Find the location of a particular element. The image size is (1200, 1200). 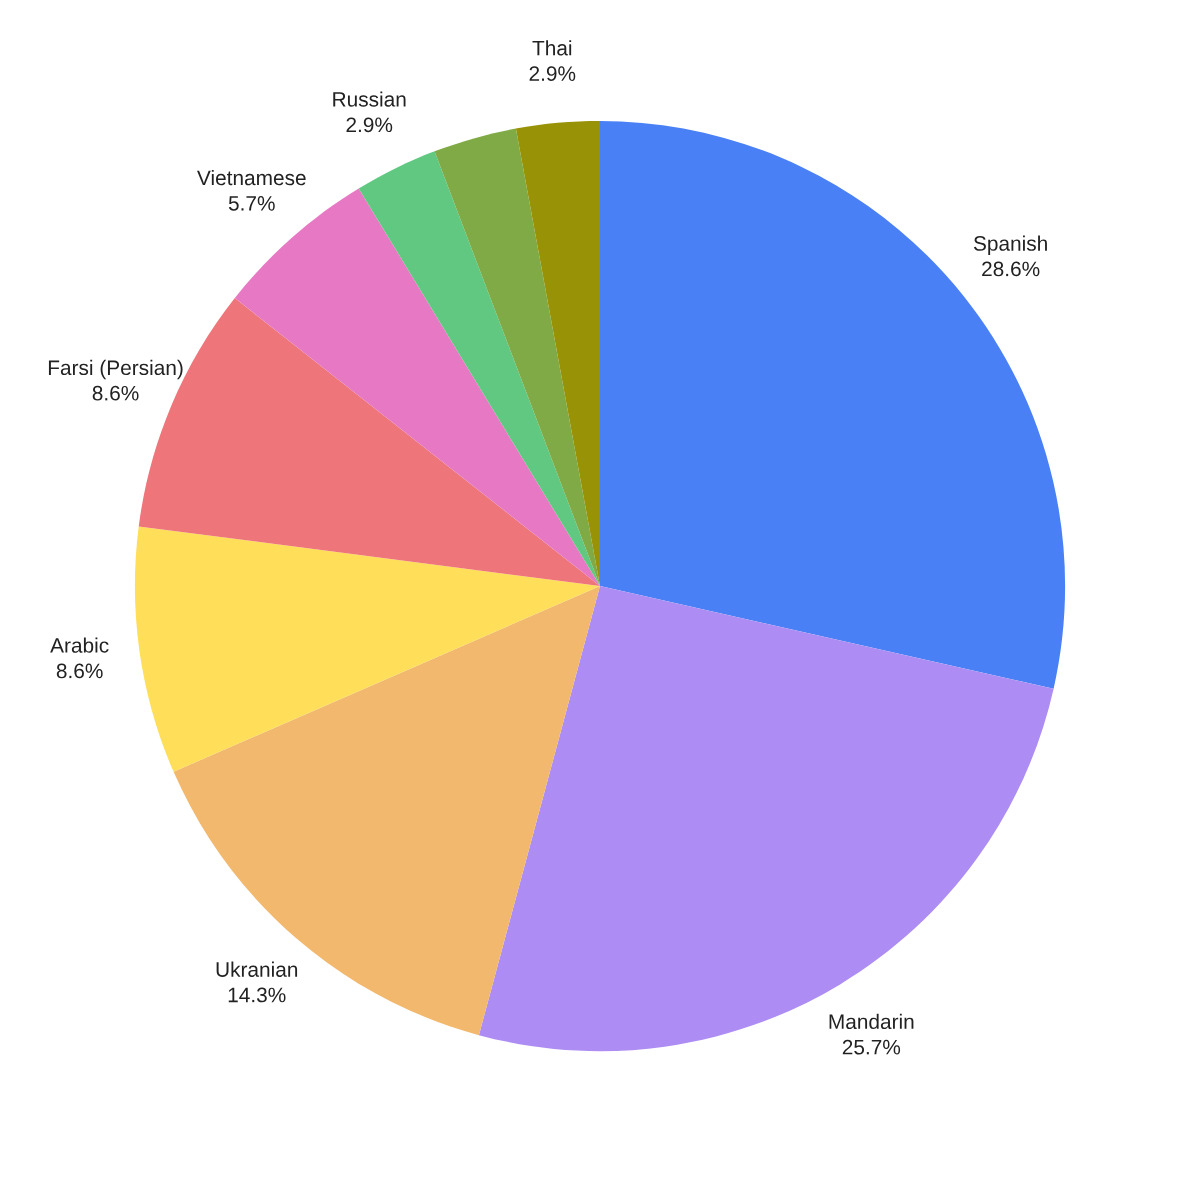

slice-label: Thai is located at coordinates (552, 48).